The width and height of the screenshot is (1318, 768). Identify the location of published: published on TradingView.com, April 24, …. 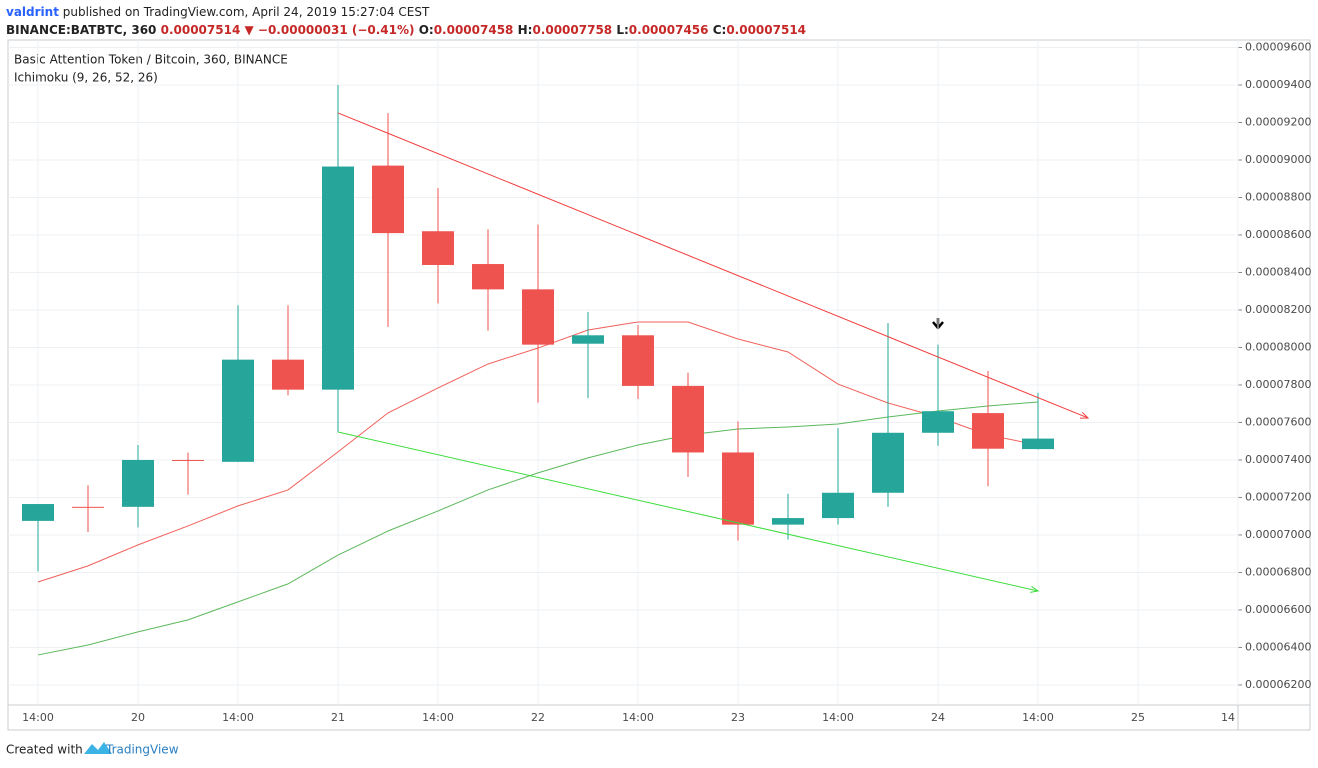
(246, 12).